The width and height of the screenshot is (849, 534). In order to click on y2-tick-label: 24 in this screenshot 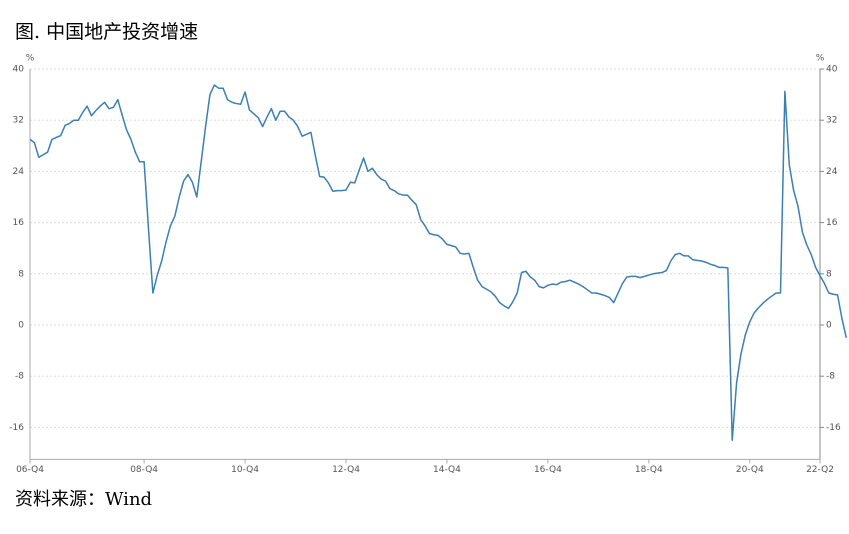, I will do `click(832, 172)`.